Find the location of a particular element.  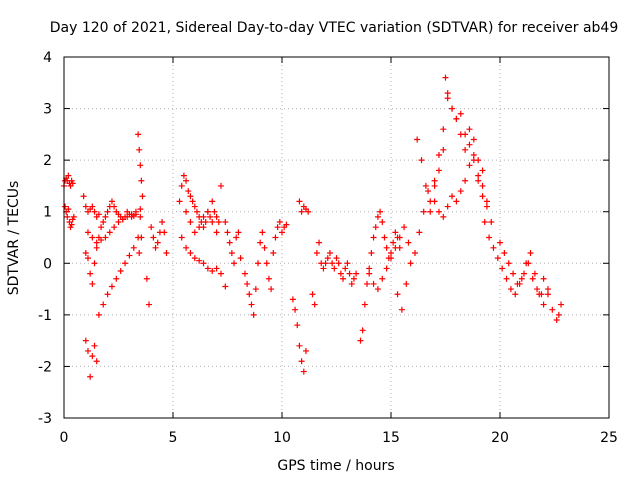

y-tick-label: 0 is located at coordinates (47, 264).